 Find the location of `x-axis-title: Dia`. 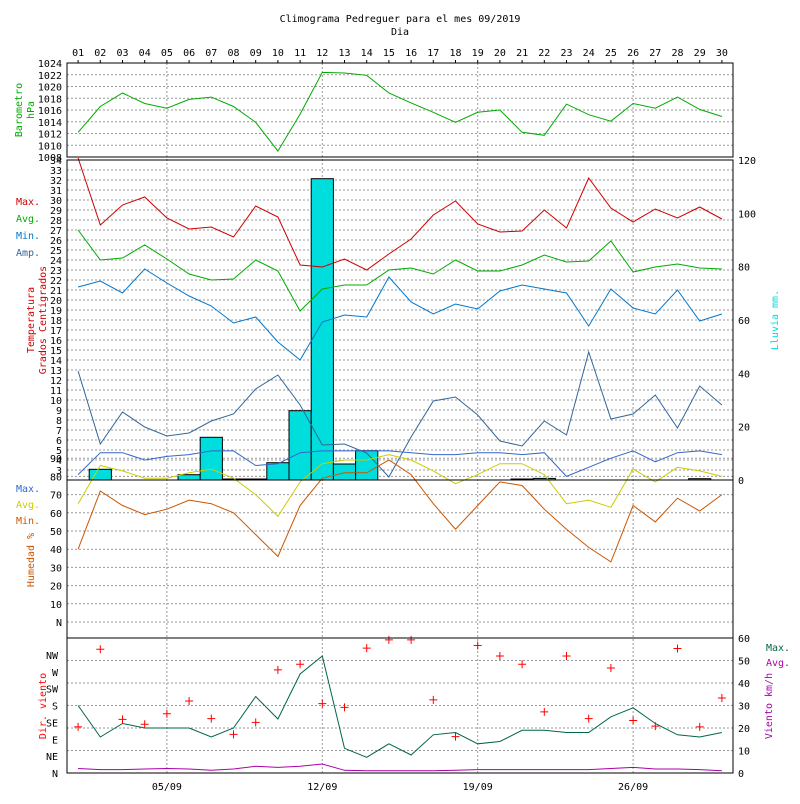

x-axis-title: Dia is located at coordinates (400, 32).